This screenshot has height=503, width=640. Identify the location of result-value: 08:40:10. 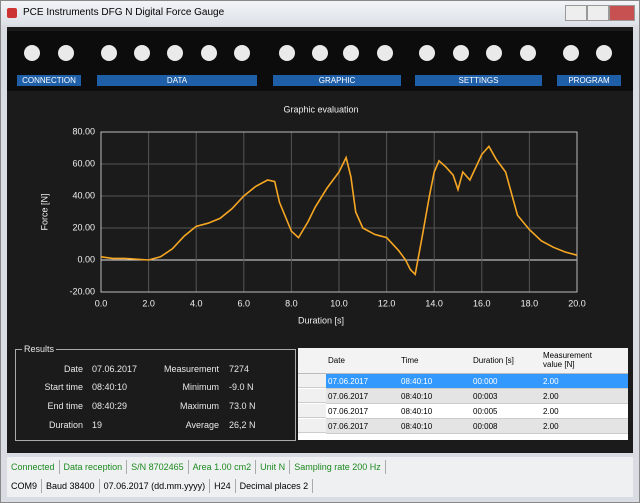
(110, 387).